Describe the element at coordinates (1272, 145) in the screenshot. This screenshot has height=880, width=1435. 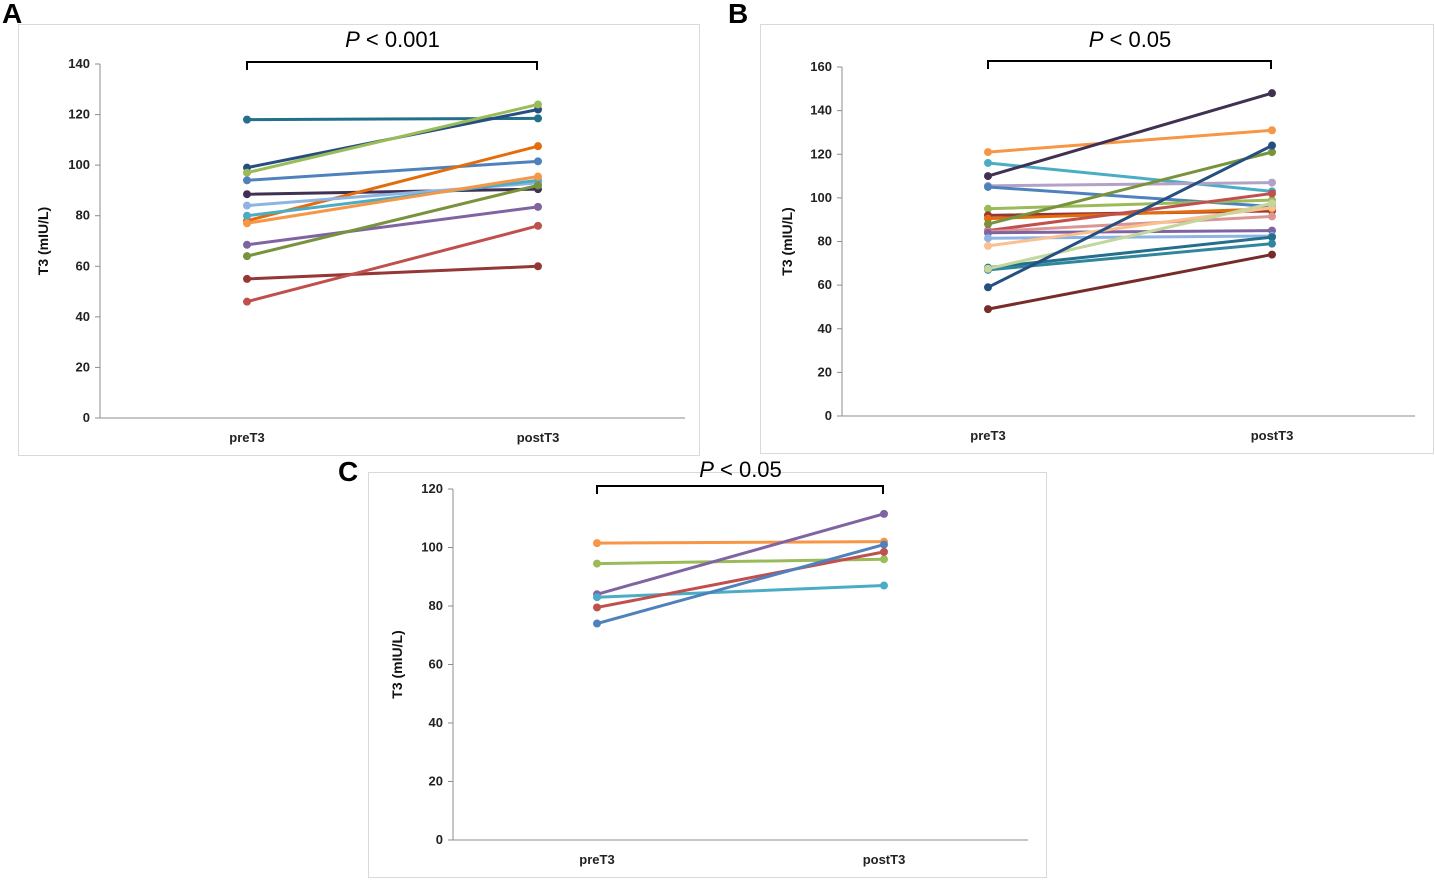
I see `series-point-s18-post` at that location.